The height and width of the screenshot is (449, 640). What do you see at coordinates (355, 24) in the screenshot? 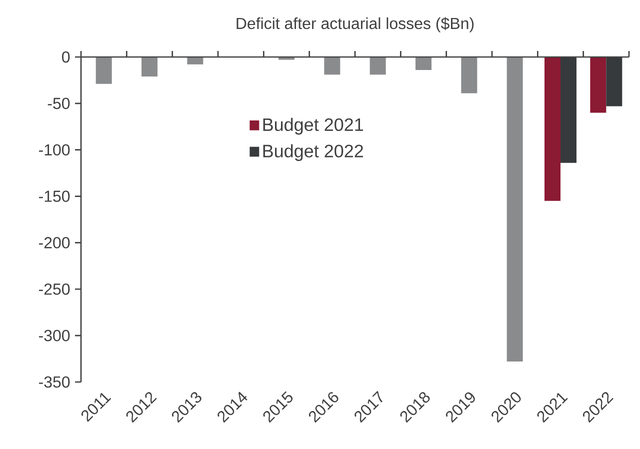
I see `chart-title: Deficit after actuarial losses ($Bn)` at bounding box center [355, 24].